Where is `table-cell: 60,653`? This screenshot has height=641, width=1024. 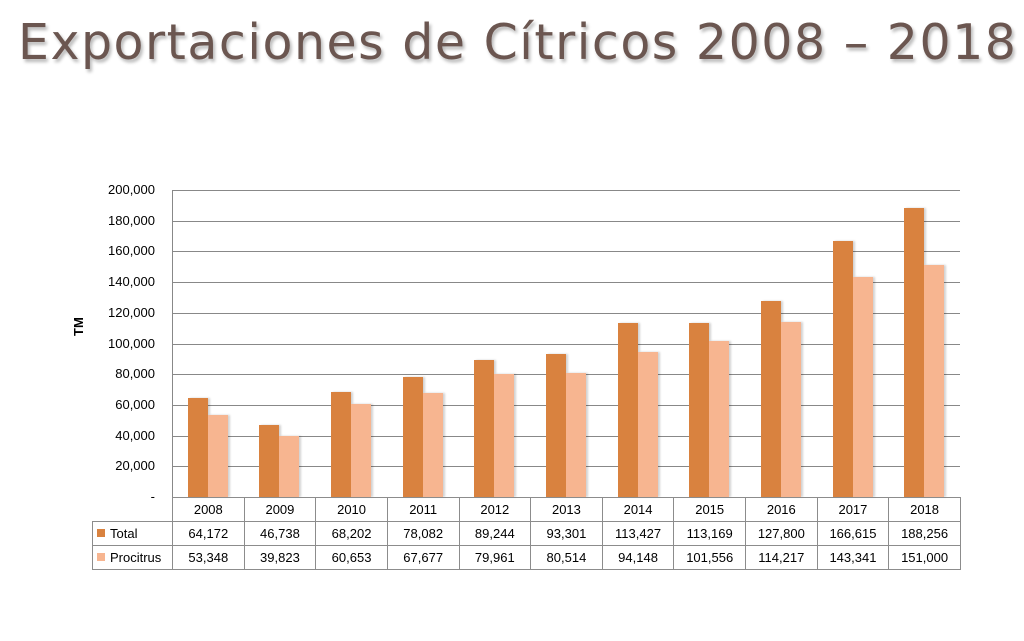 table-cell: 60,653 is located at coordinates (351, 557).